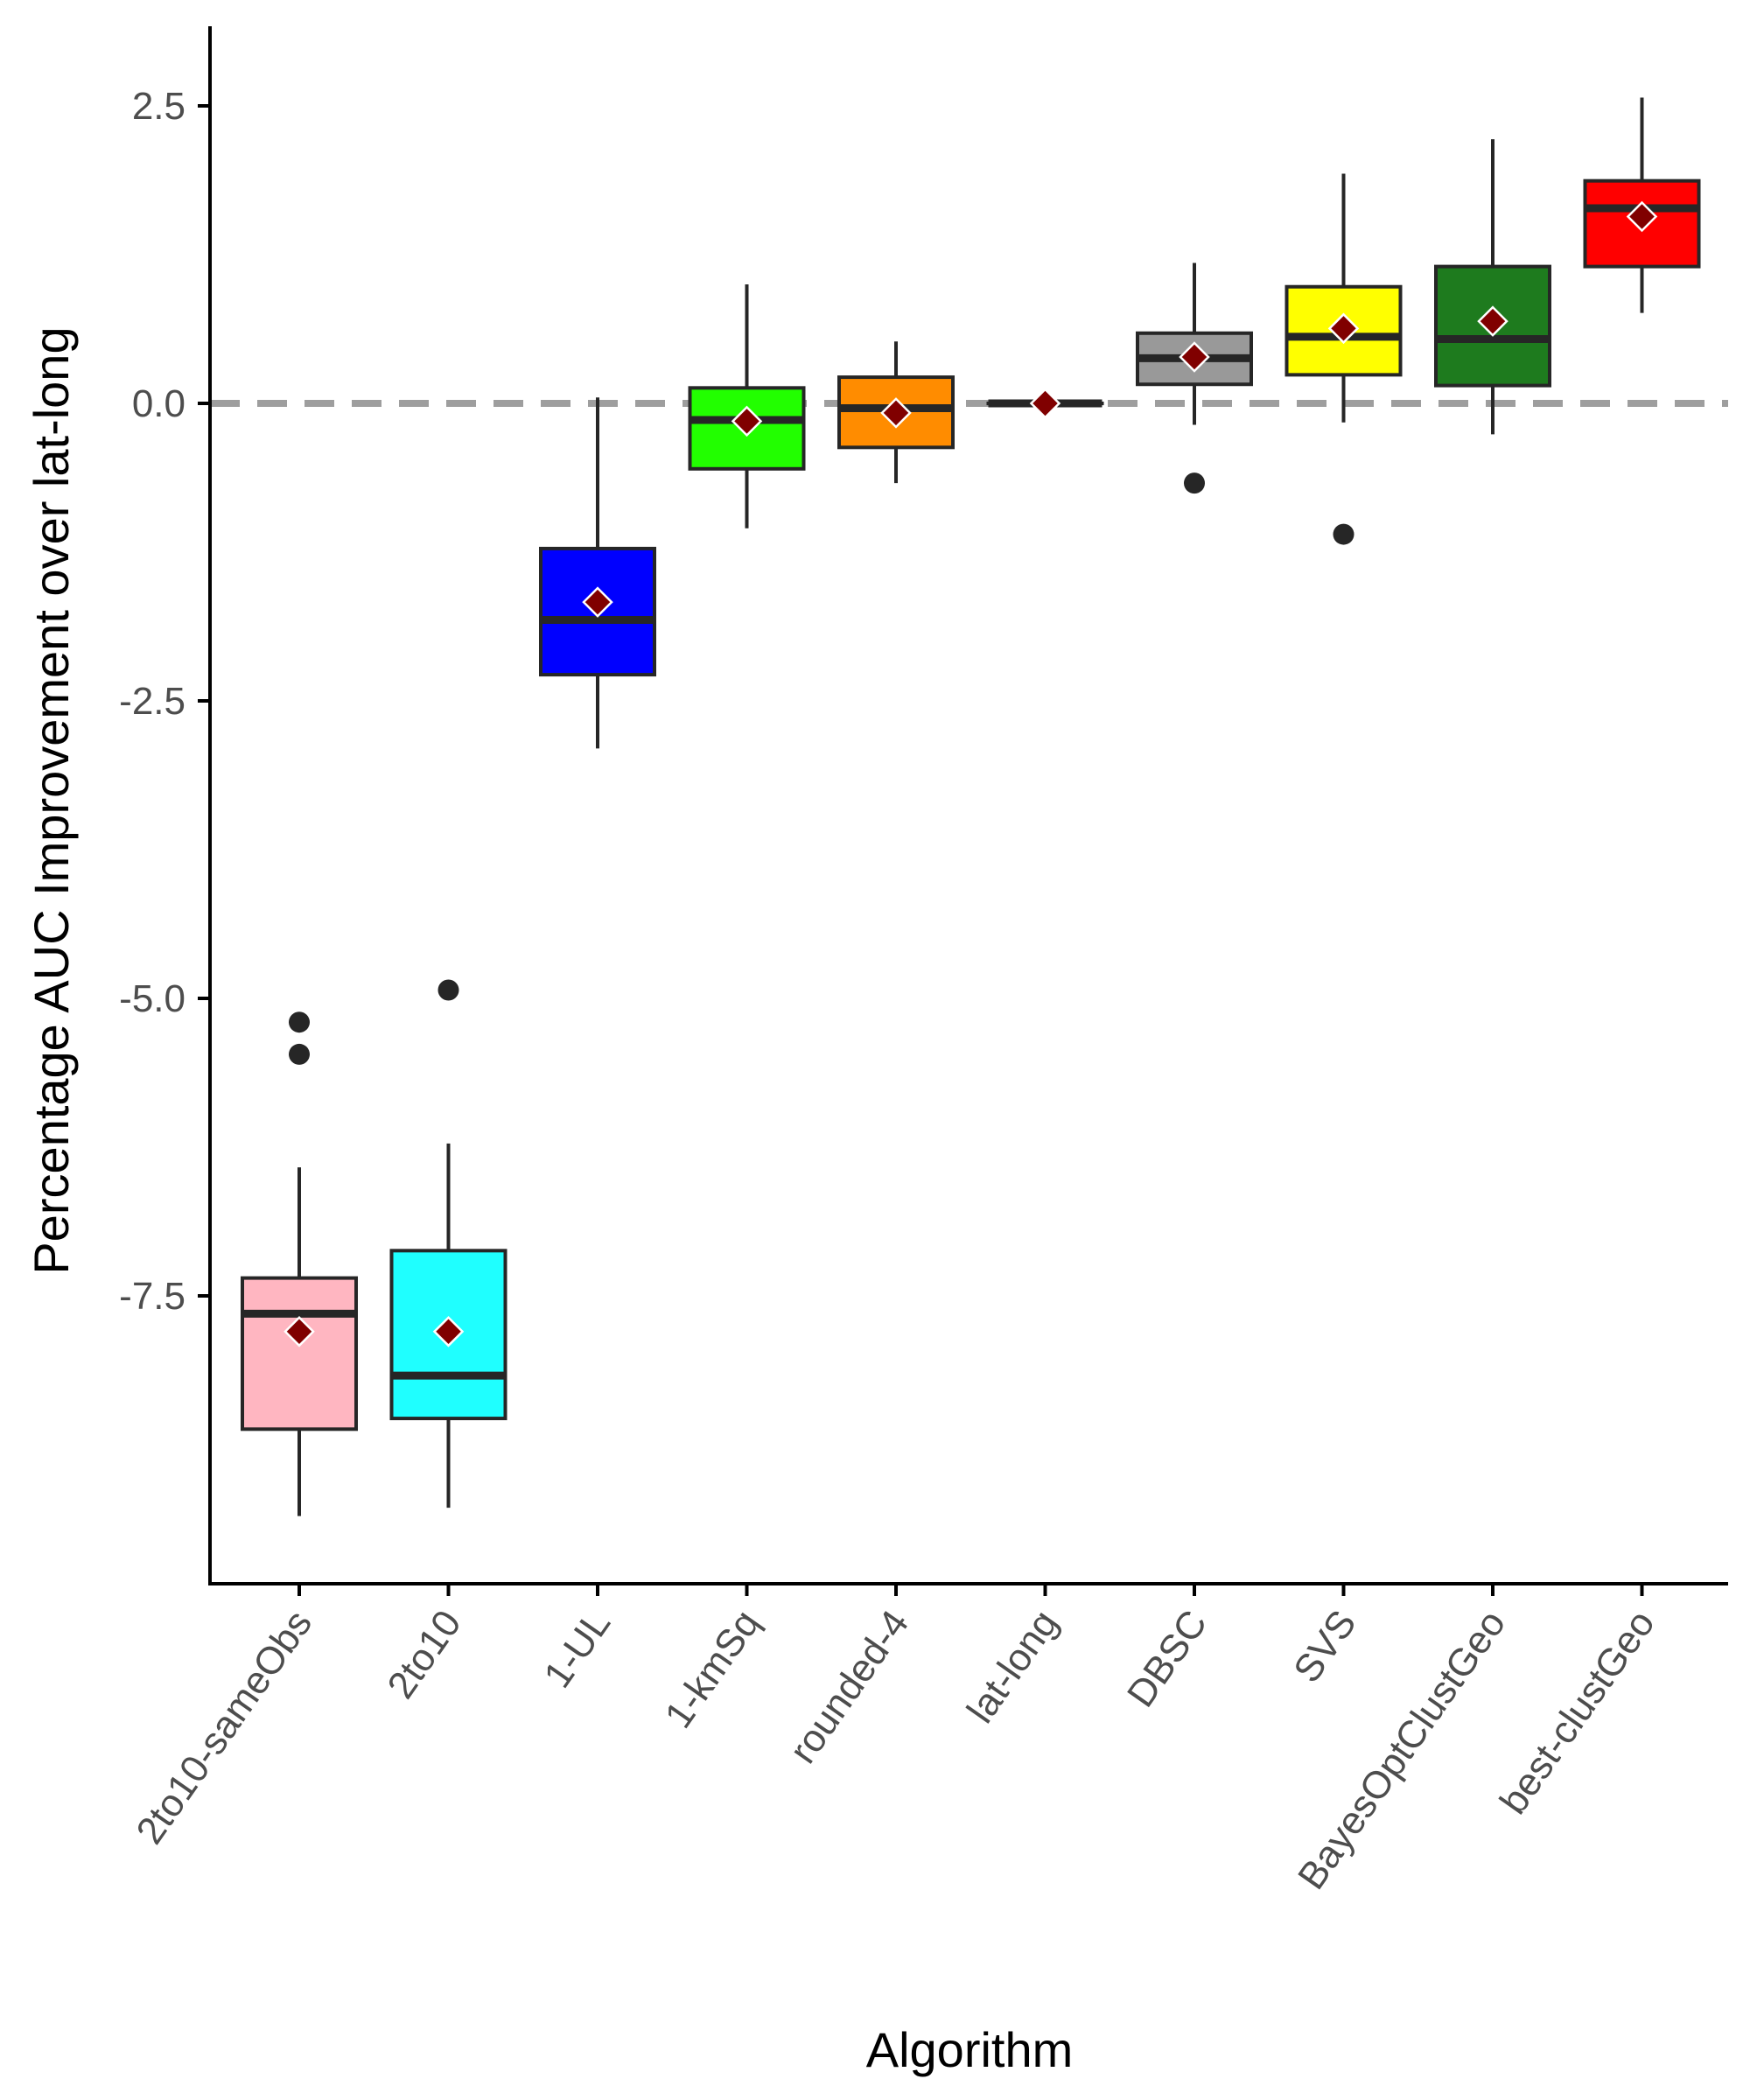 The width and height of the screenshot is (1750, 2100). Describe the element at coordinates (849, 1687) in the screenshot. I see `x-tick-label: rounded-4` at that location.